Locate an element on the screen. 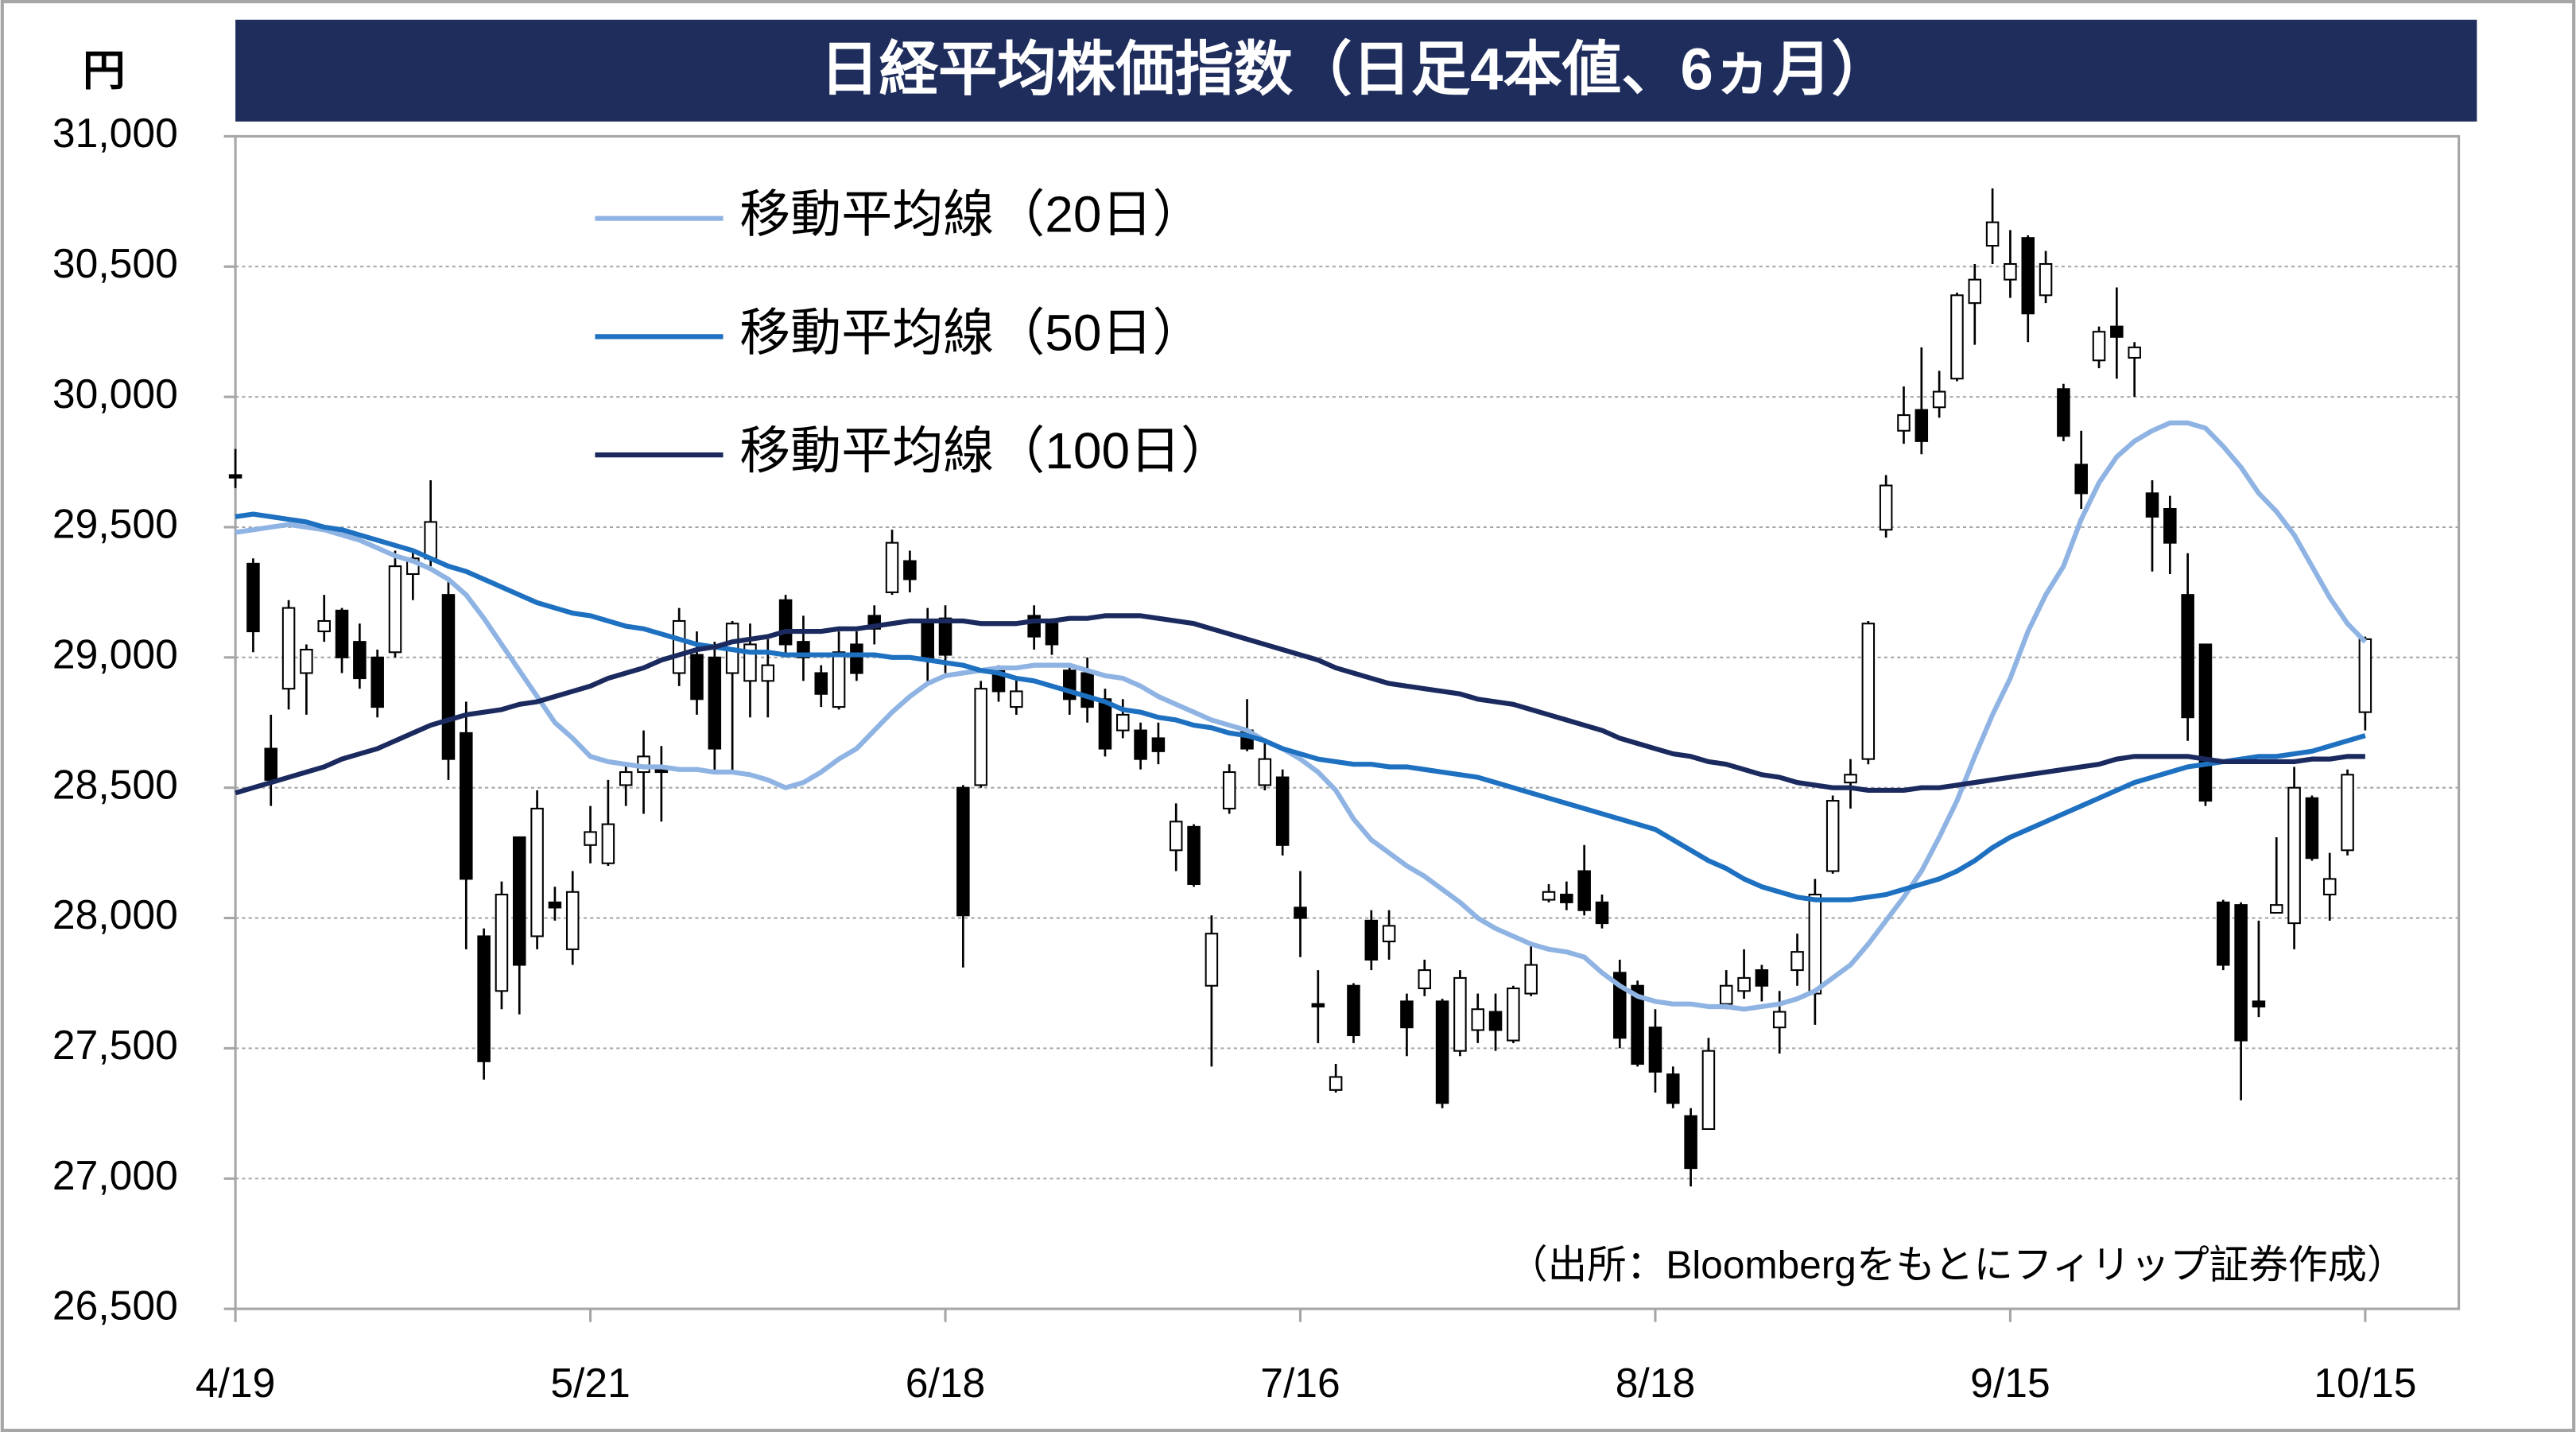  moving-average-line is located at coordinates (1300, 704).